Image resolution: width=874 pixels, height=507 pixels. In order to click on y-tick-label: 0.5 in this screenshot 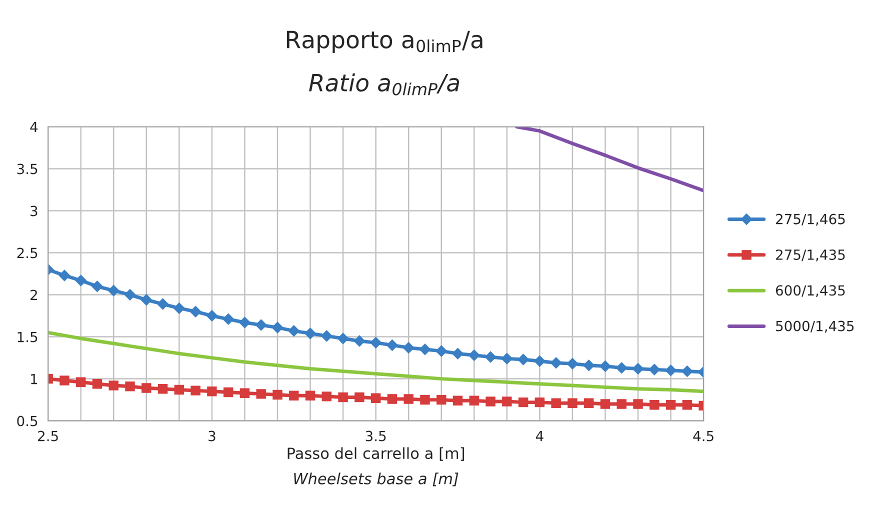, I will do `click(27, 421)`.